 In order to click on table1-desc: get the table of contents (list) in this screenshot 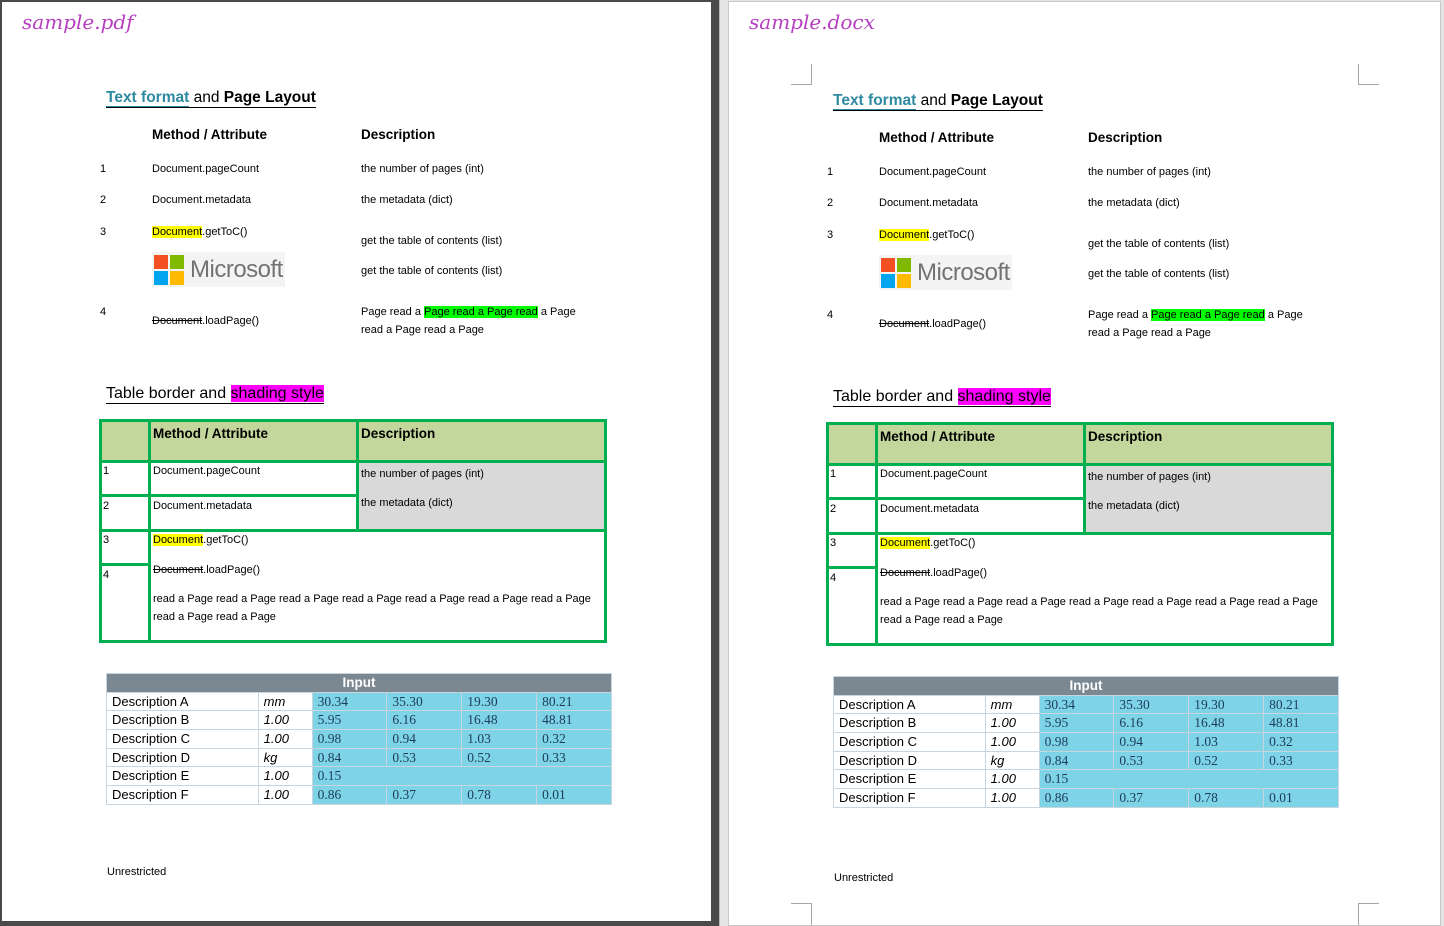, I will do `click(1159, 244)`.